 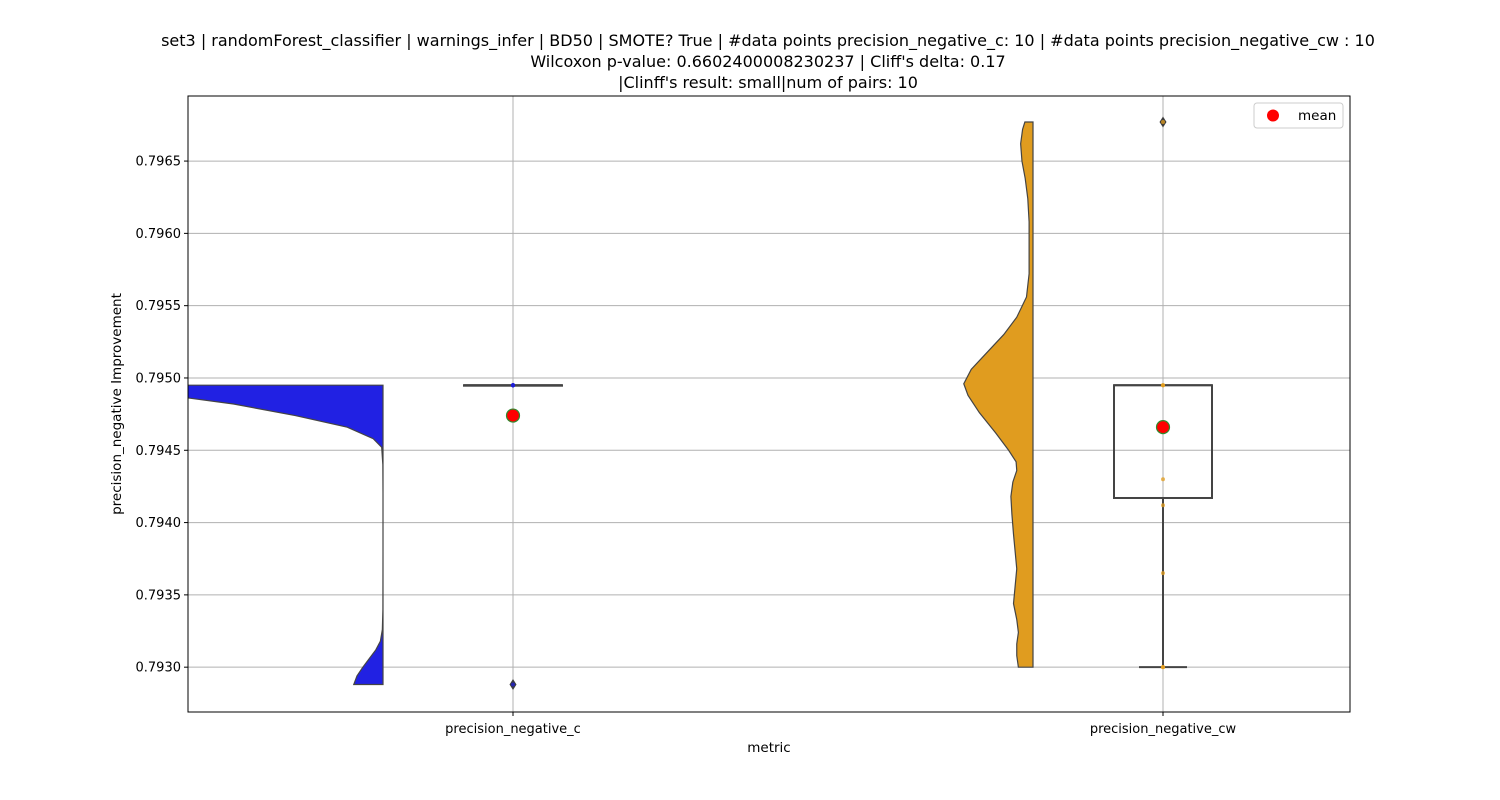 What do you see at coordinates (159, 378) in the screenshot?
I see `y-tick-label: 0.7950` at bounding box center [159, 378].